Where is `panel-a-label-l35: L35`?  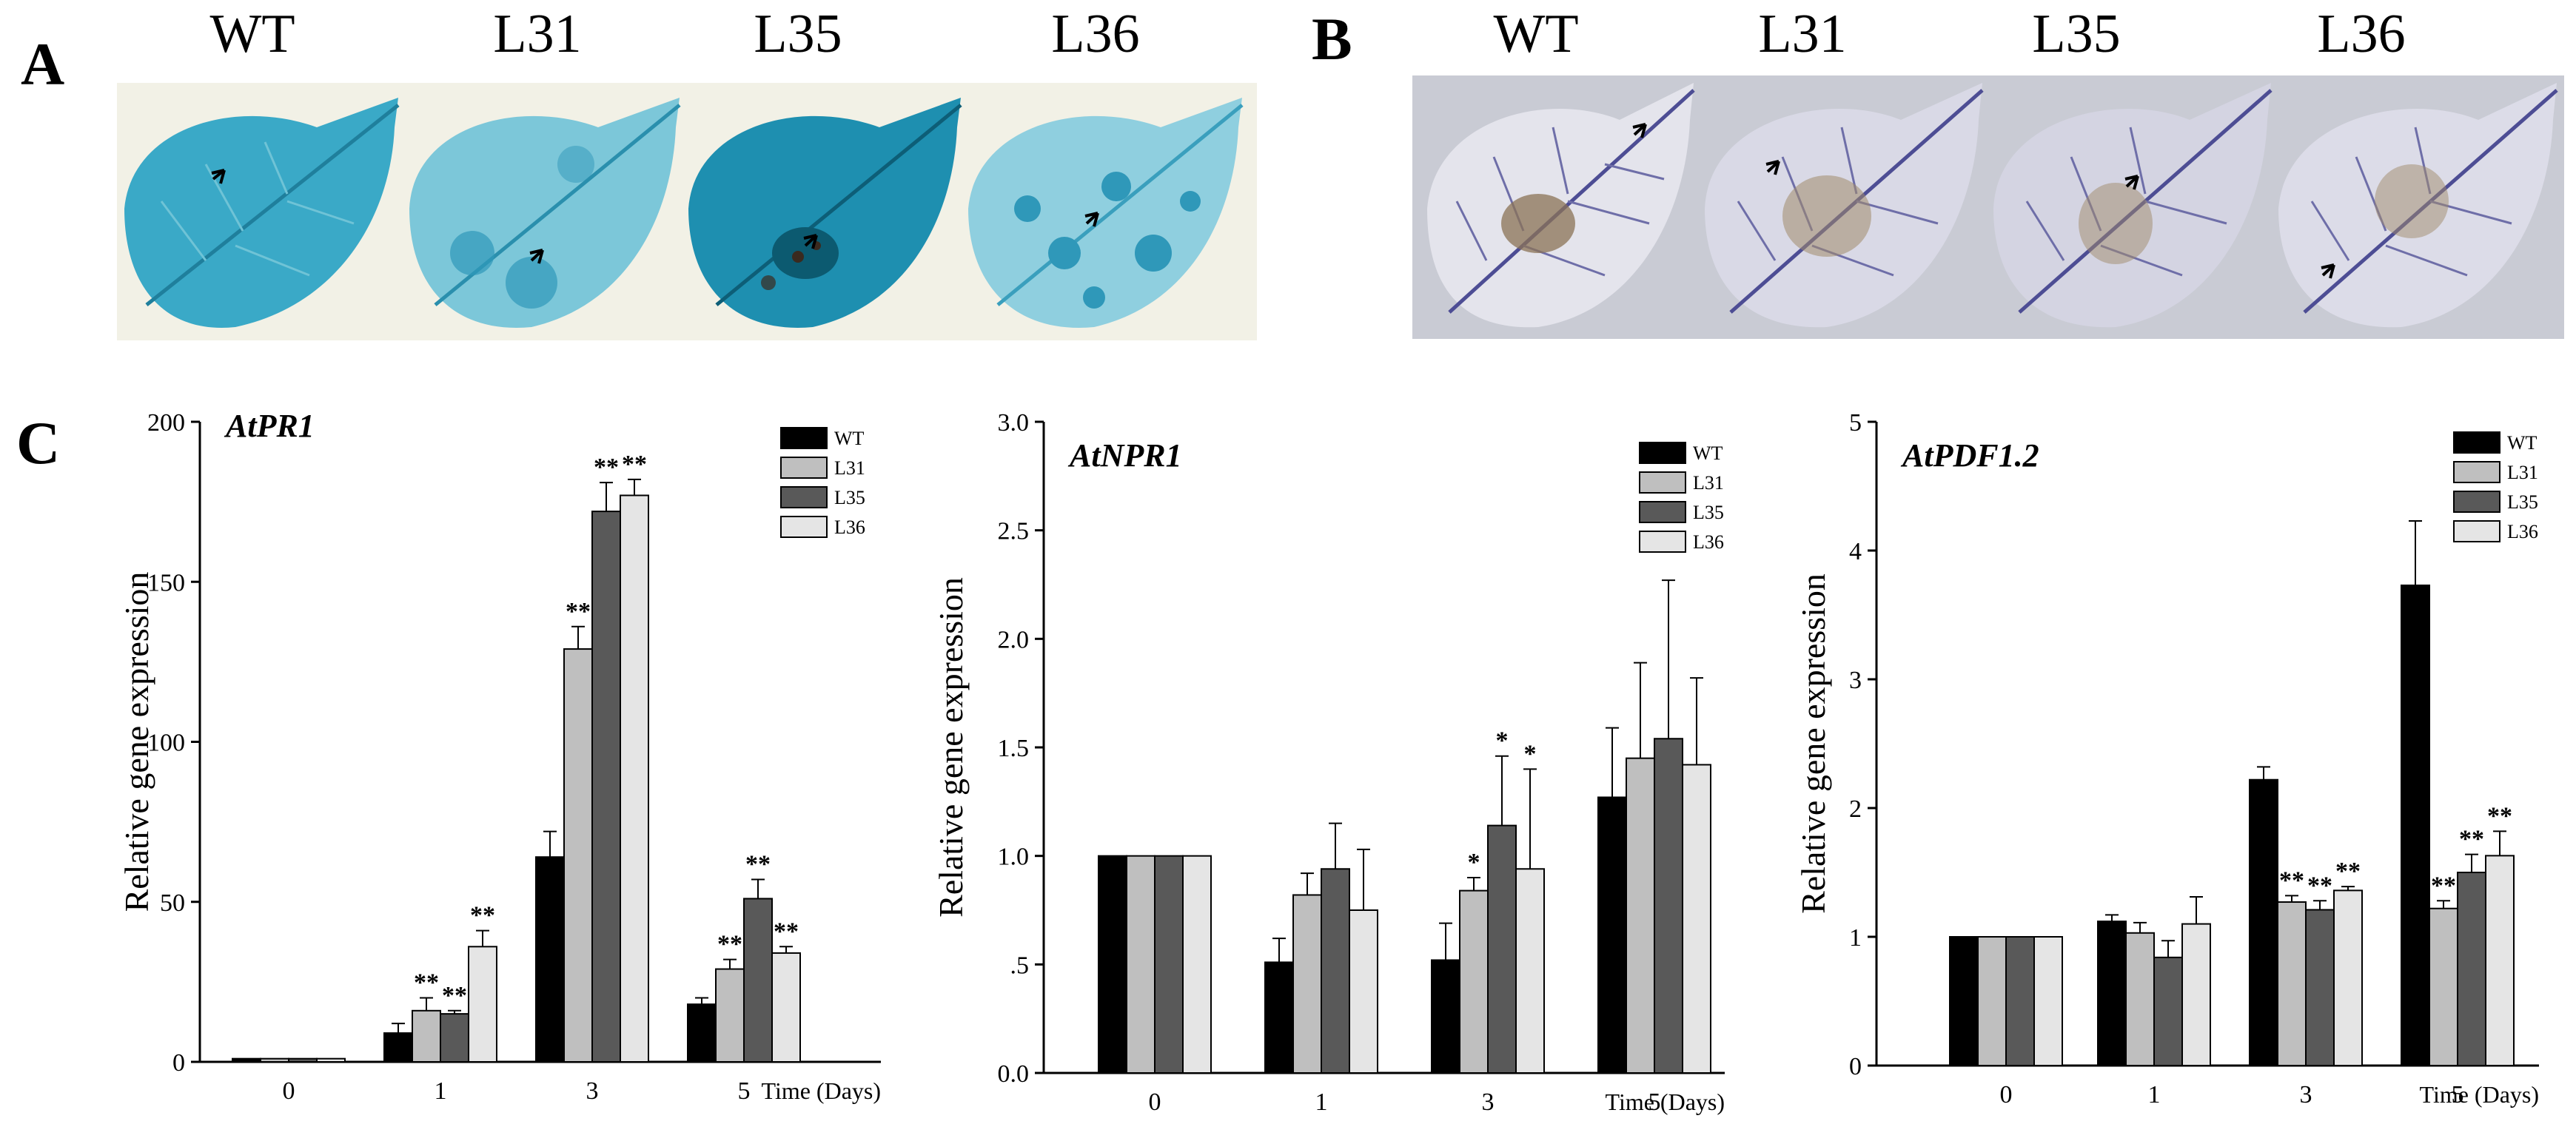 panel-a-label-l35: L35 is located at coordinates (798, 34).